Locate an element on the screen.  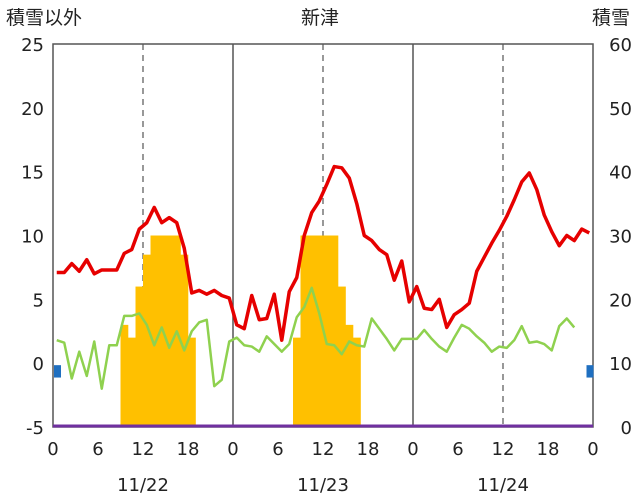
left-axis-label: 積雪以外 is located at coordinates (44, 18).